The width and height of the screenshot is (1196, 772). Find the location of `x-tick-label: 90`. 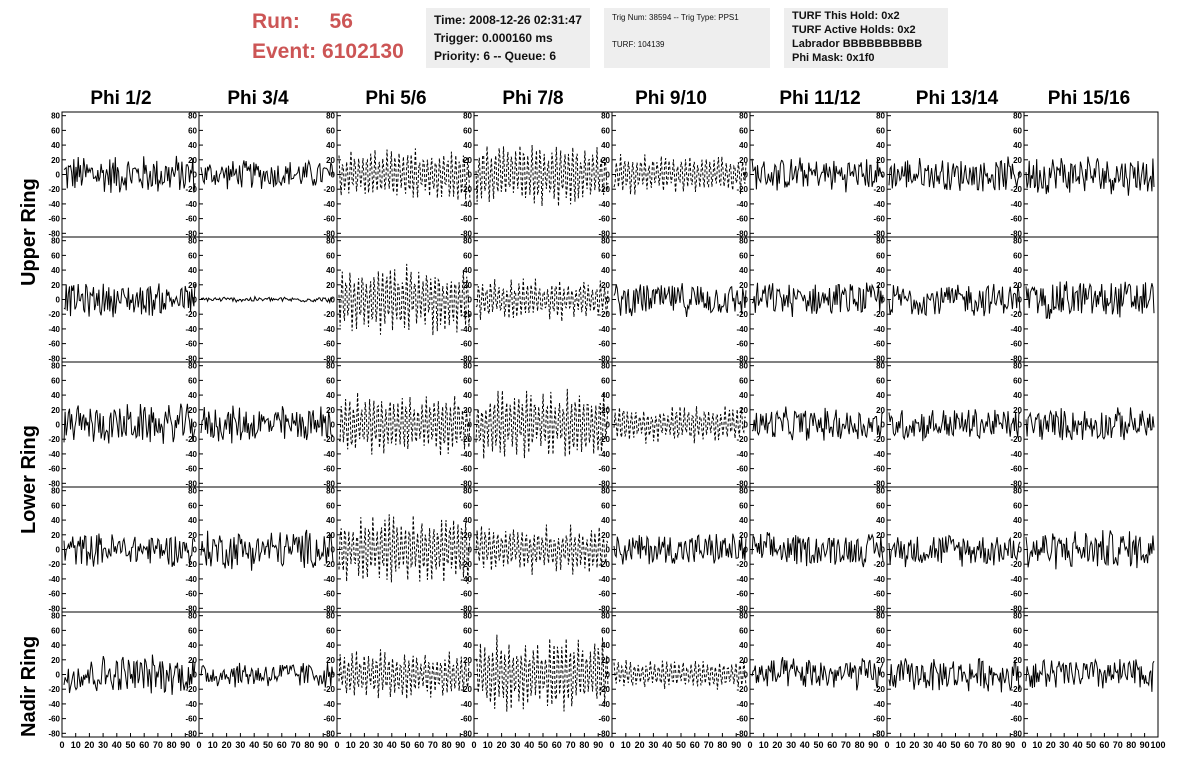

x-tick-label: 90 is located at coordinates (1145, 745).